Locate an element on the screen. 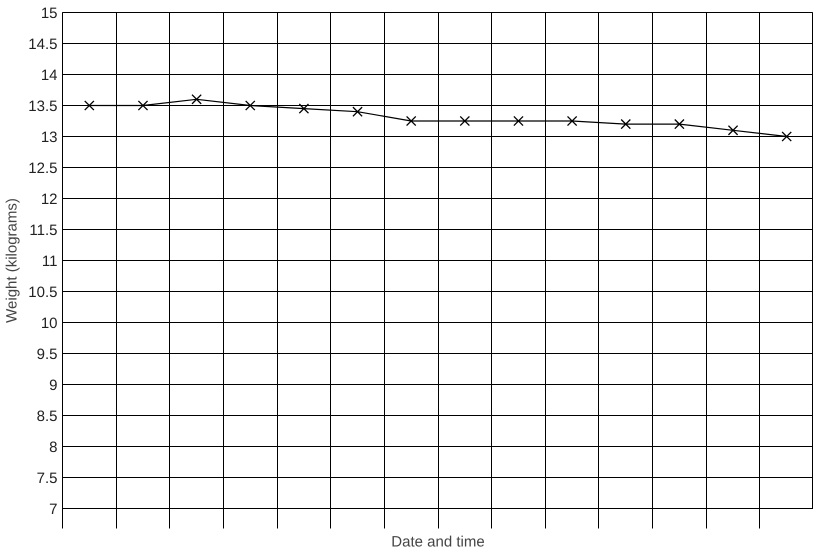  y-tick-label: 8 is located at coordinates (53, 447).